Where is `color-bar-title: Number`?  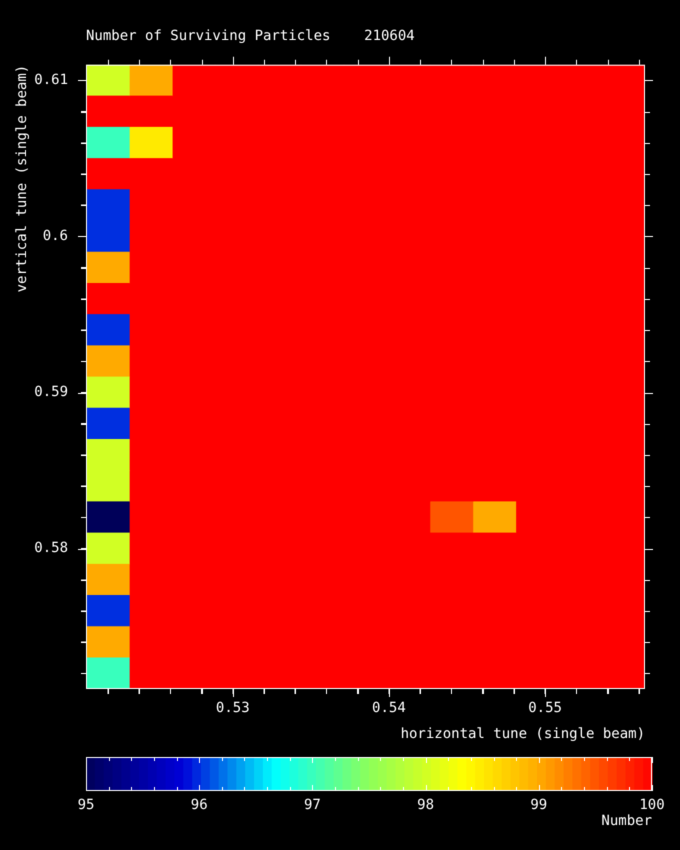 color-bar-title: Number is located at coordinates (626, 821).